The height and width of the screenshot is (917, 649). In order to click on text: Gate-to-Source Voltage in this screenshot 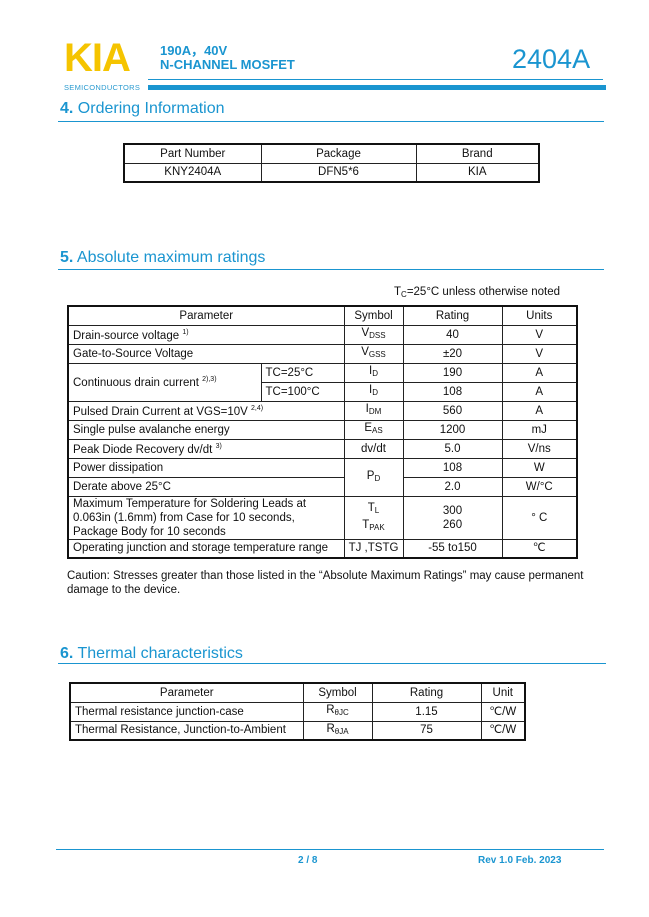, I will do `click(133, 353)`.